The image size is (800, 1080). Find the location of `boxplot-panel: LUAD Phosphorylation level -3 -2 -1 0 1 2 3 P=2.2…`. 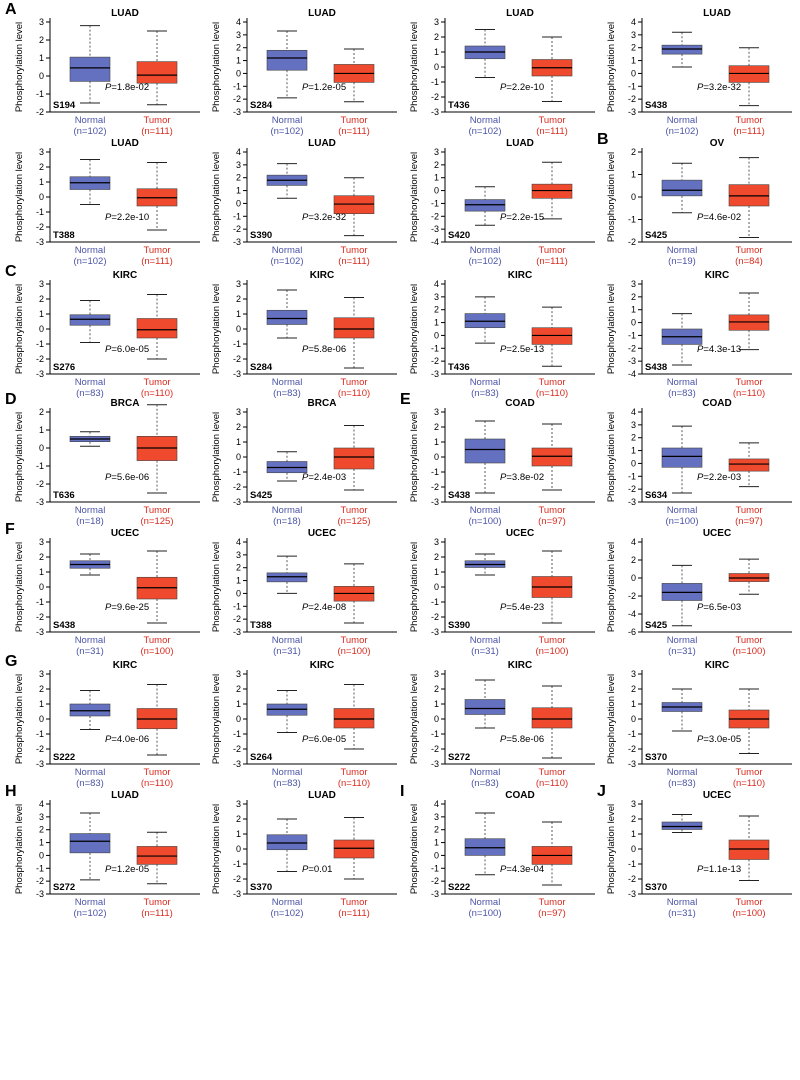

boxplot-panel: LUAD Phosphorylation level -3 -2 -1 0 1 2 3 P=2.2… is located at coordinates (107, 202).